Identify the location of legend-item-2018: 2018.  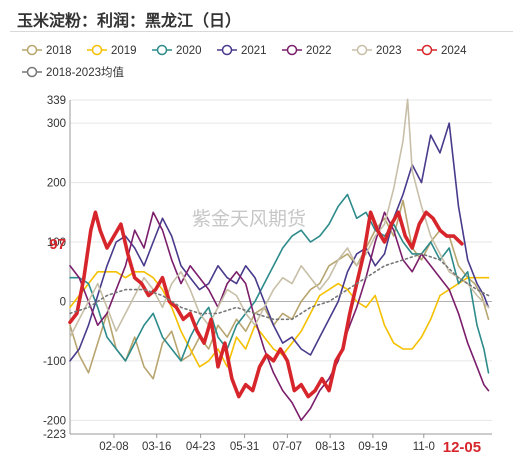
(47, 50).